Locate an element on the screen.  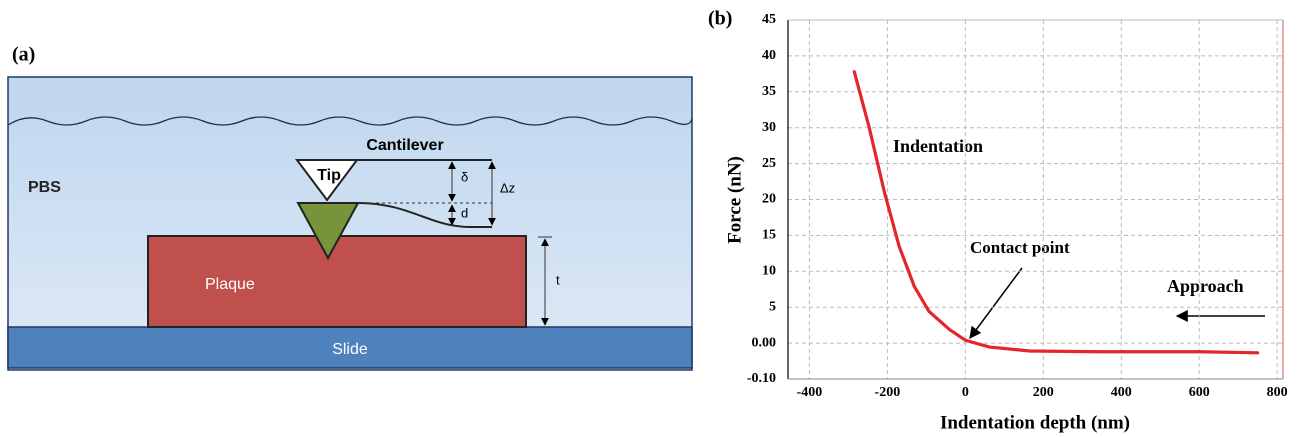
y-tick-label: 5 is located at coordinates (772, 306).